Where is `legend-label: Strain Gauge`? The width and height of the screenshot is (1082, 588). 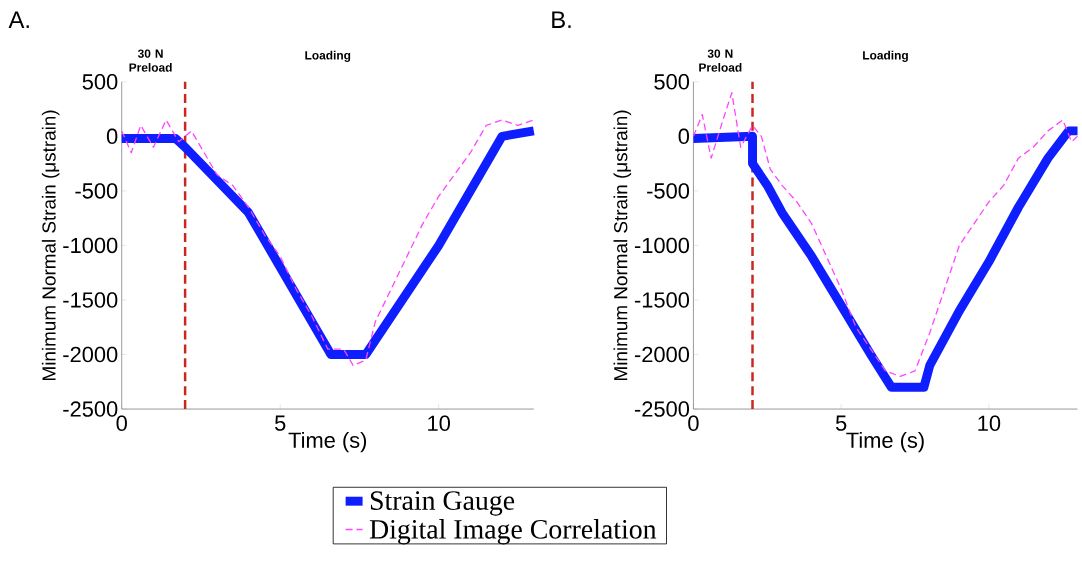 legend-label: Strain Gauge is located at coordinates (442, 503).